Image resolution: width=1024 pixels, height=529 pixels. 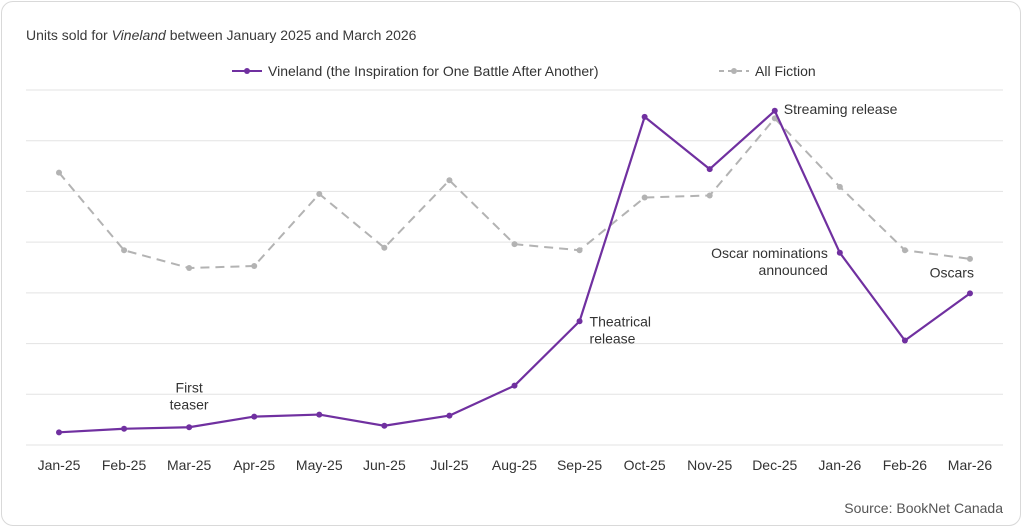 I want to click on legend-label-all-fiction: All Fiction, so click(x=785, y=71).